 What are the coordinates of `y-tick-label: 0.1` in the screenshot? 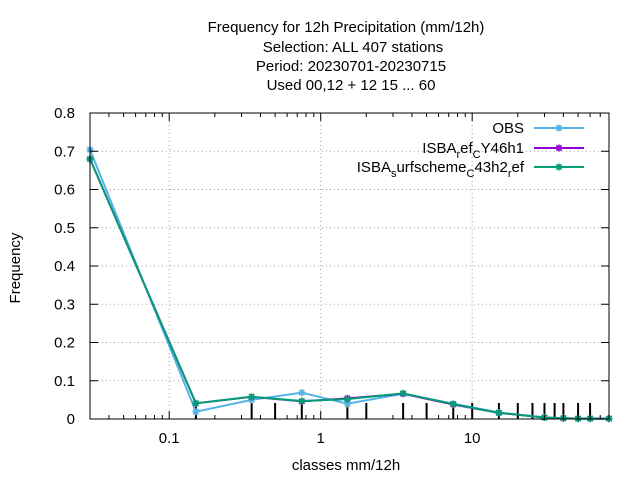 It's located at (64, 381).